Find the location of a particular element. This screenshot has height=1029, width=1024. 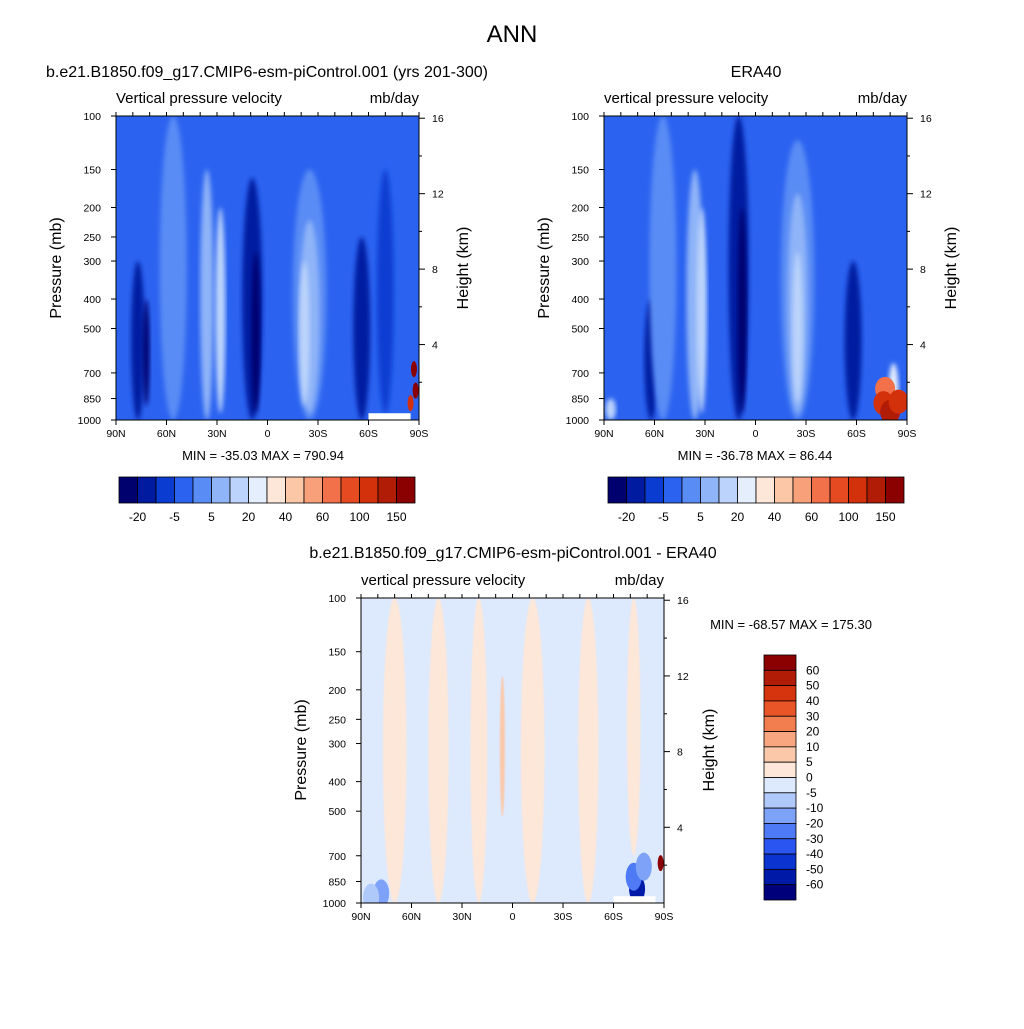

colorbar-label: -5 is located at coordinates (811, 793).